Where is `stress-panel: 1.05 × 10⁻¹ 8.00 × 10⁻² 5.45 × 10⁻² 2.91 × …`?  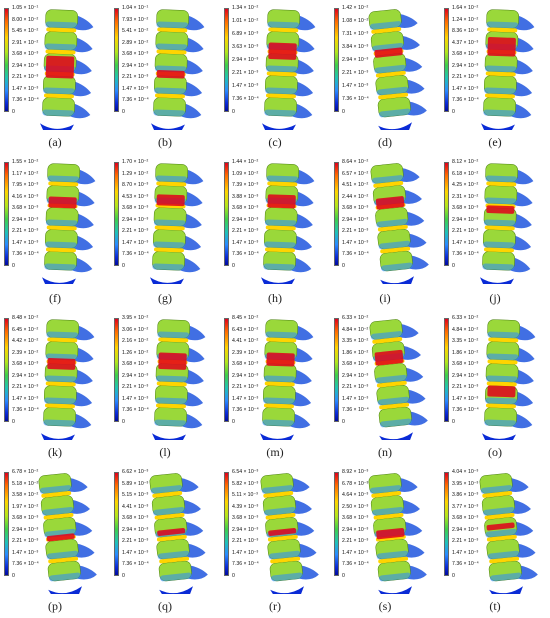 stress-panel: 1.05 × 10⁻¹ 8.00 × 10⁻² 5.45 × 10⁻² 2.91 × … is located at coordinates (55, 77).